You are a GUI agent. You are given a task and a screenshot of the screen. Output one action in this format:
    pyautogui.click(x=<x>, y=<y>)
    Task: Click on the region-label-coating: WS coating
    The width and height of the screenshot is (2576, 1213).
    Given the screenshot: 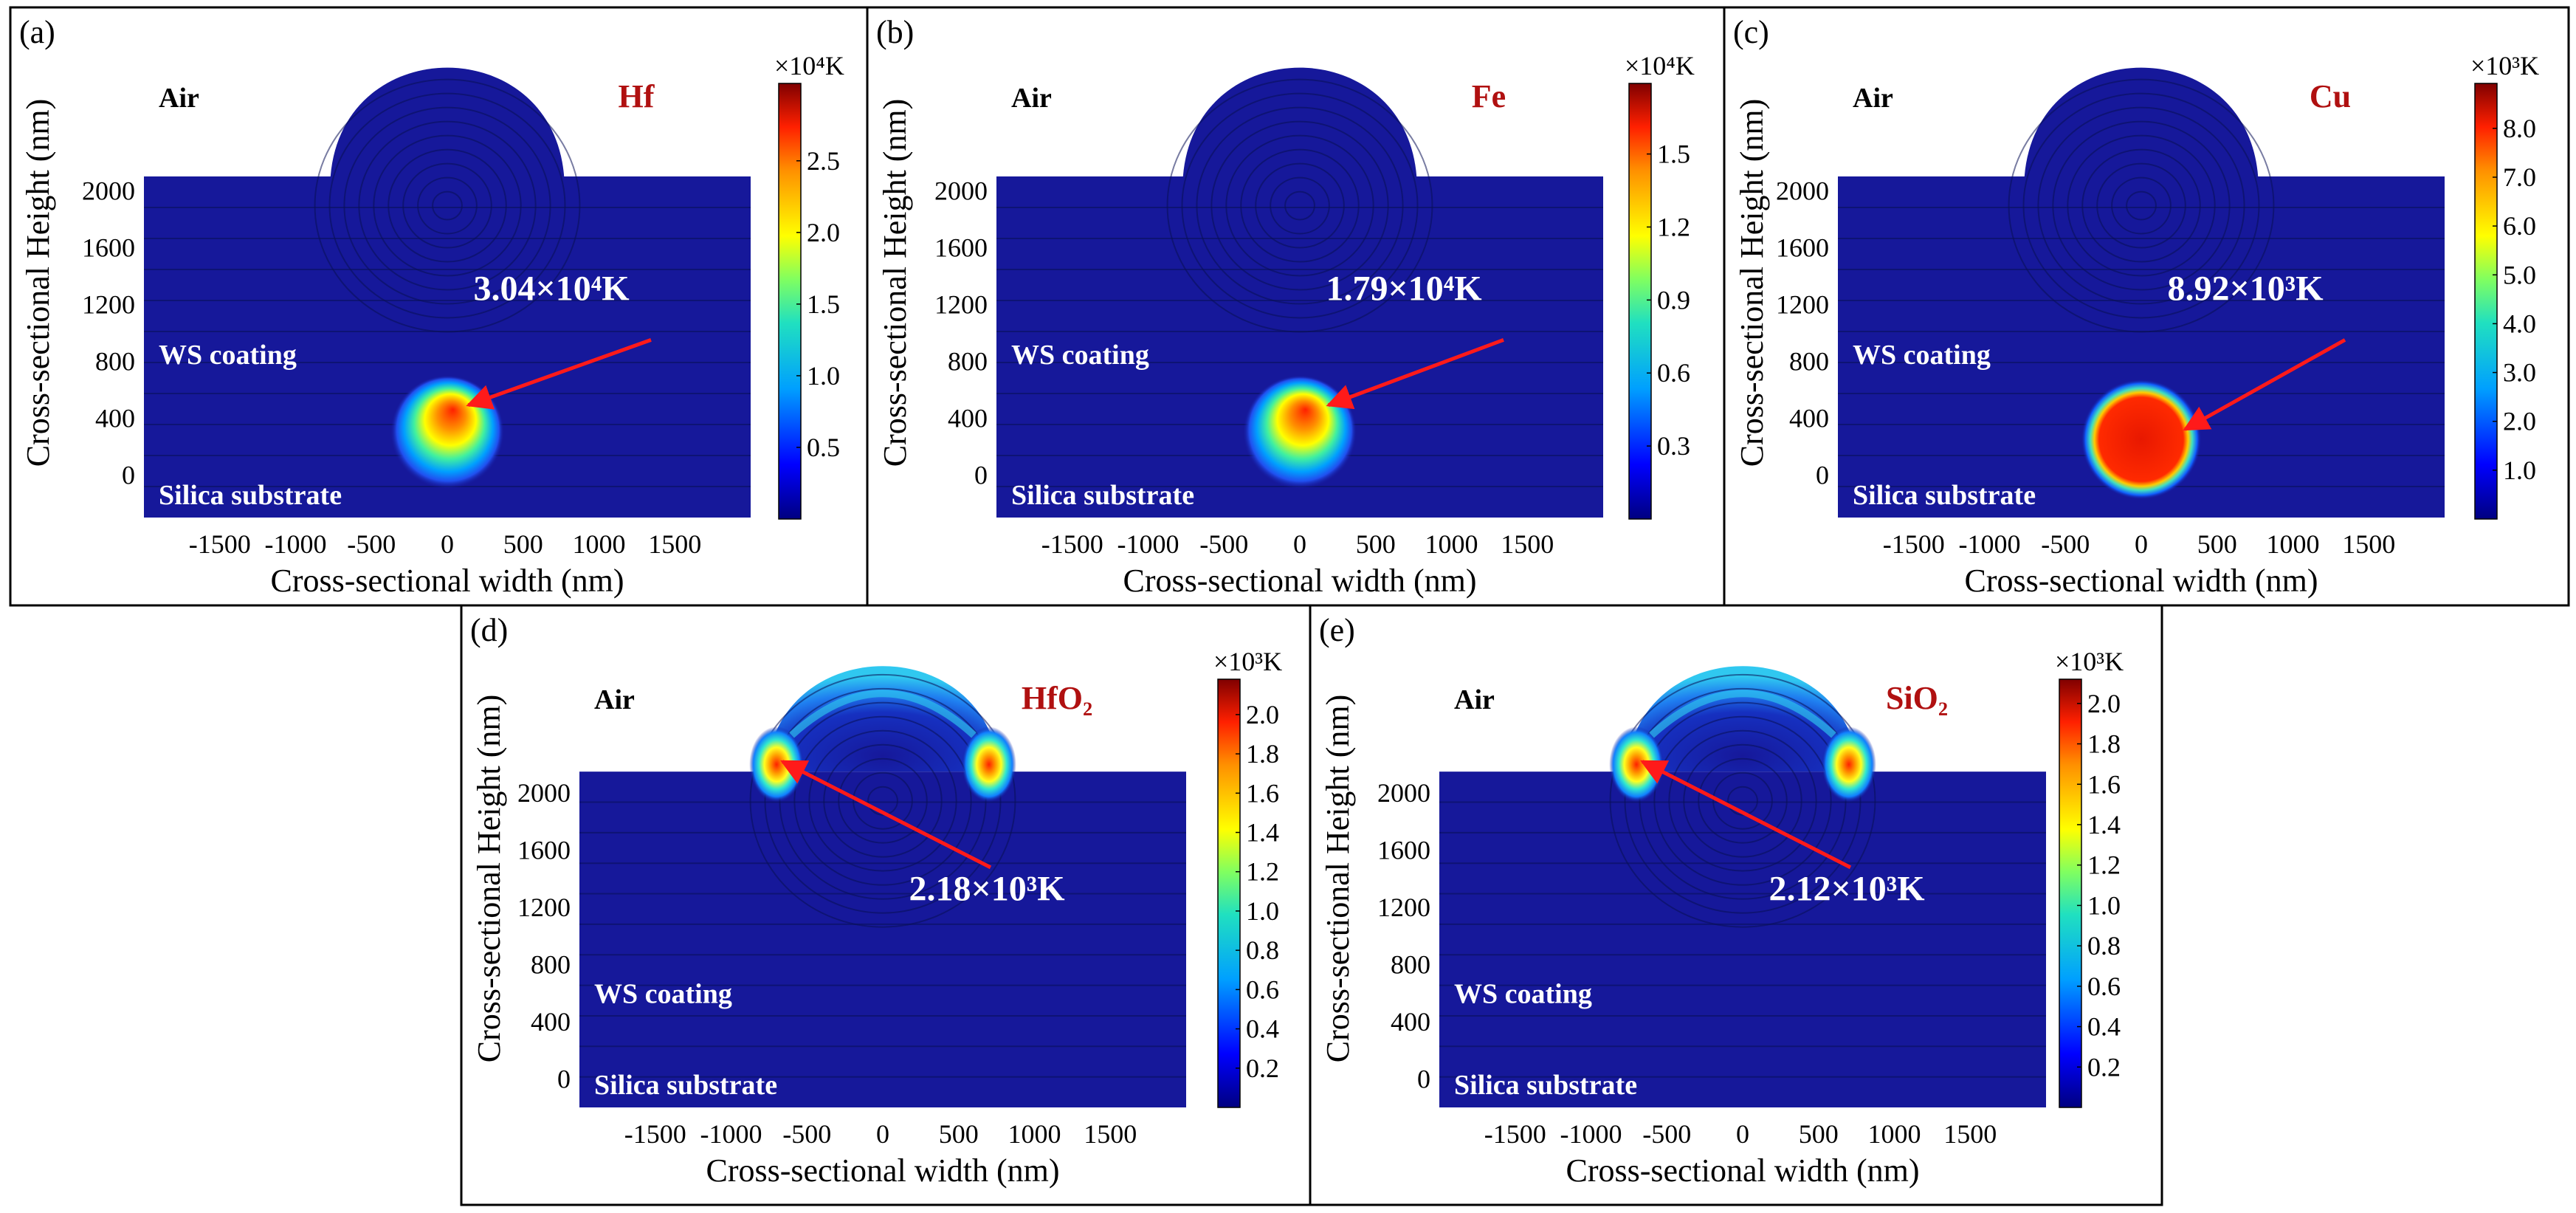 What is the action you would take?
    pyautogui.click(x=228, y=355)
    